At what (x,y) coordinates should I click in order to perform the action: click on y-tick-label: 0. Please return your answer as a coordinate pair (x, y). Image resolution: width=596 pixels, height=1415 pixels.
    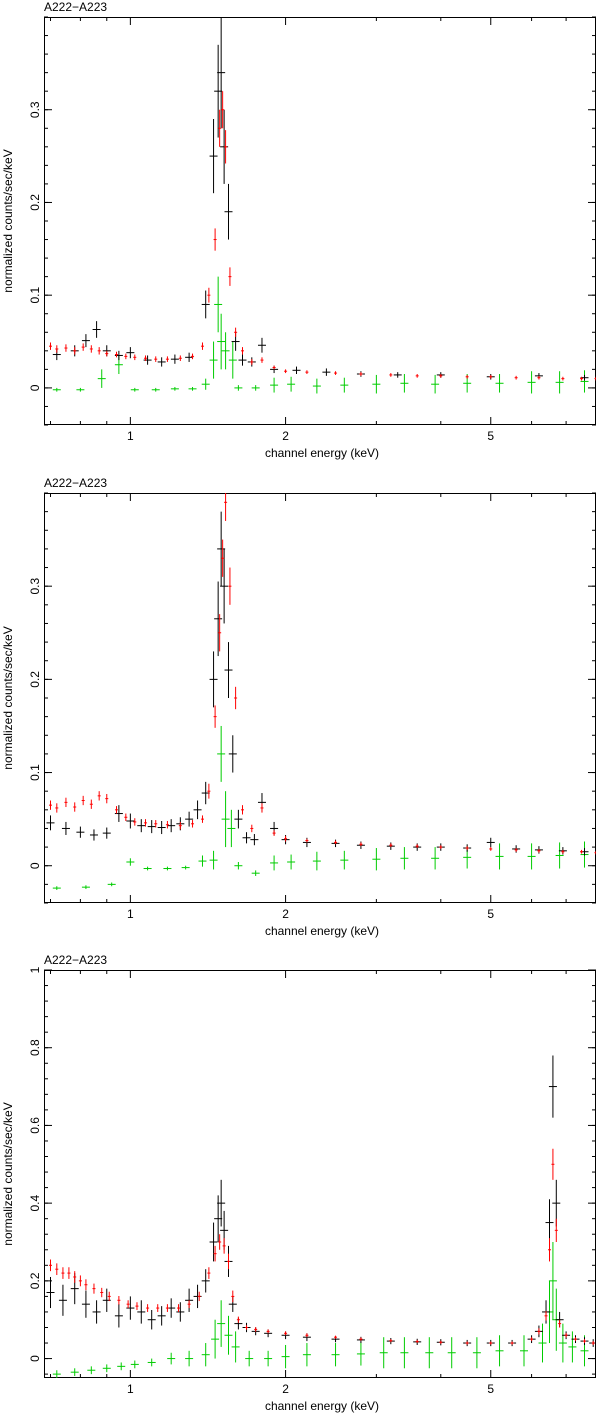
    Looking at the image, I should click on (35, 387).